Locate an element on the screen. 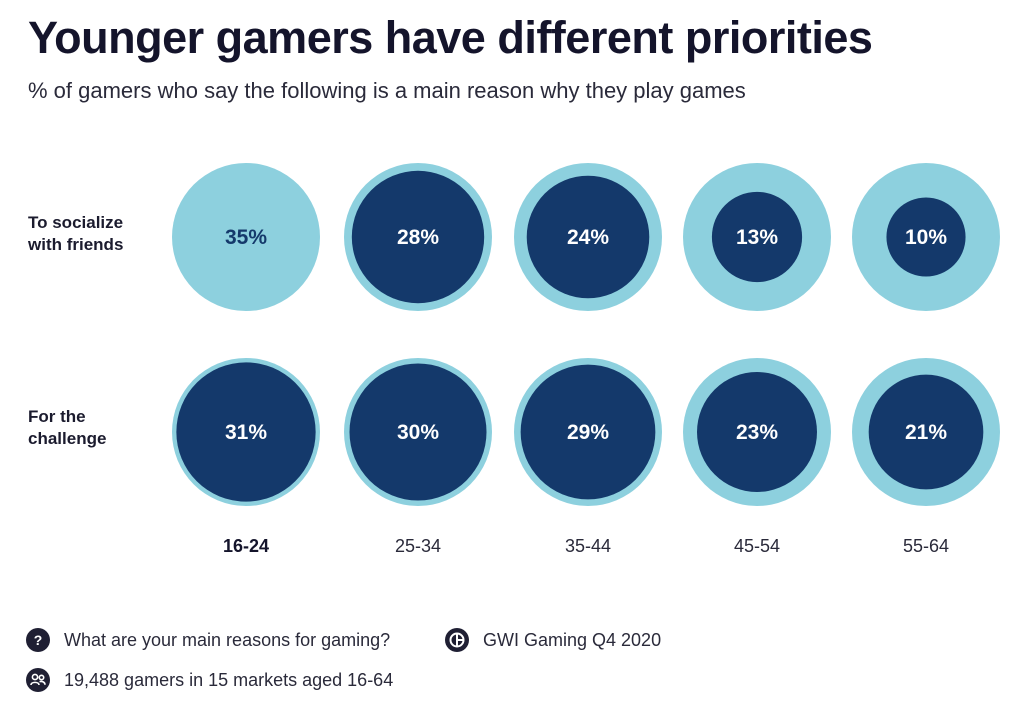 This screenshot has width=1030, height=715. bubble-0-4: 10% is located at coordinates (926, 237).